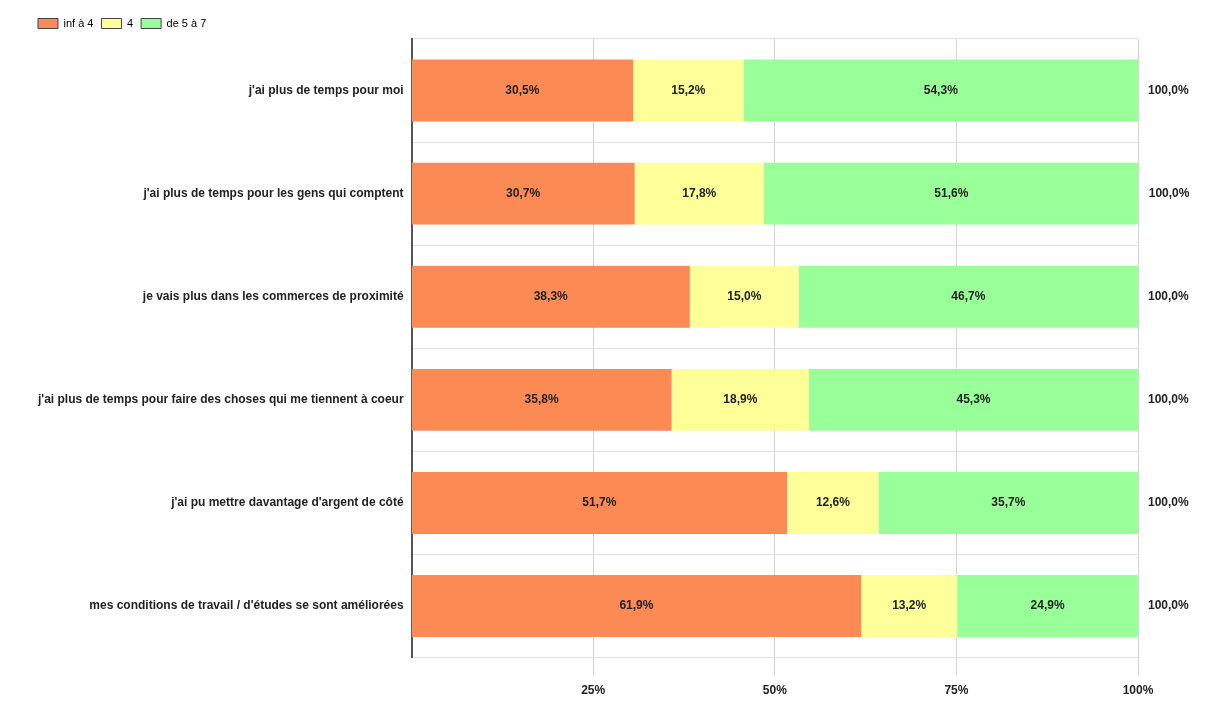 Image resolution: width=1218 pixels, height=716 pixels. Describe the element at coordinates (956, 690) in the screenshot. I see `x-tick-label: 75%` at that location.